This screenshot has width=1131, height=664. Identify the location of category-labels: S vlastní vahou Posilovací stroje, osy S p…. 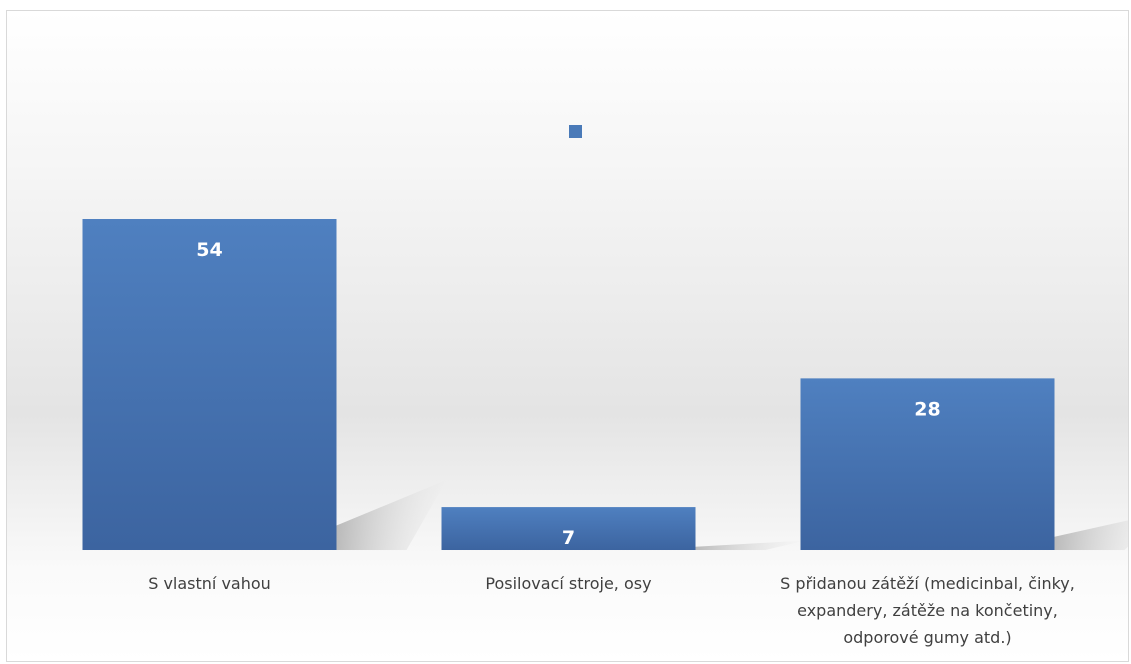
(611, 610).